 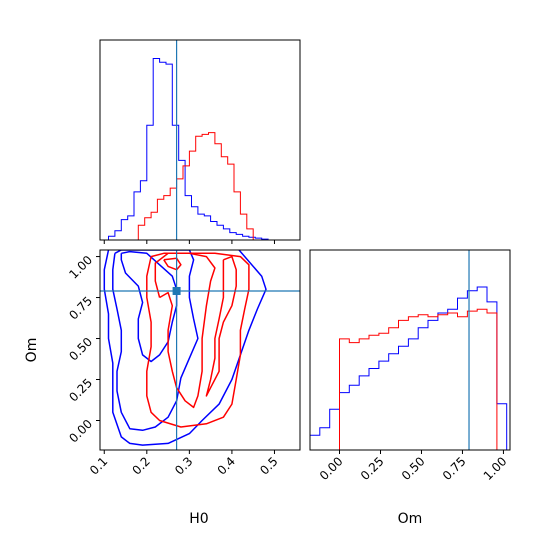 What do you see at coordinates (331, 468) in the screenshot?
I see `om-x-tick-label-0: 0.00` at bounding box center [331, 468].